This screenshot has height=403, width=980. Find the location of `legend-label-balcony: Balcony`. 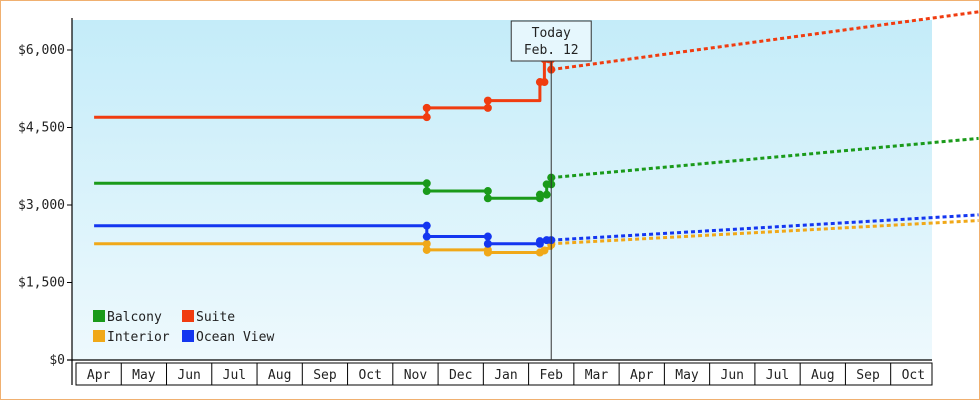

legend-label-balcony: Balcony is located at coordinates (134, 317).